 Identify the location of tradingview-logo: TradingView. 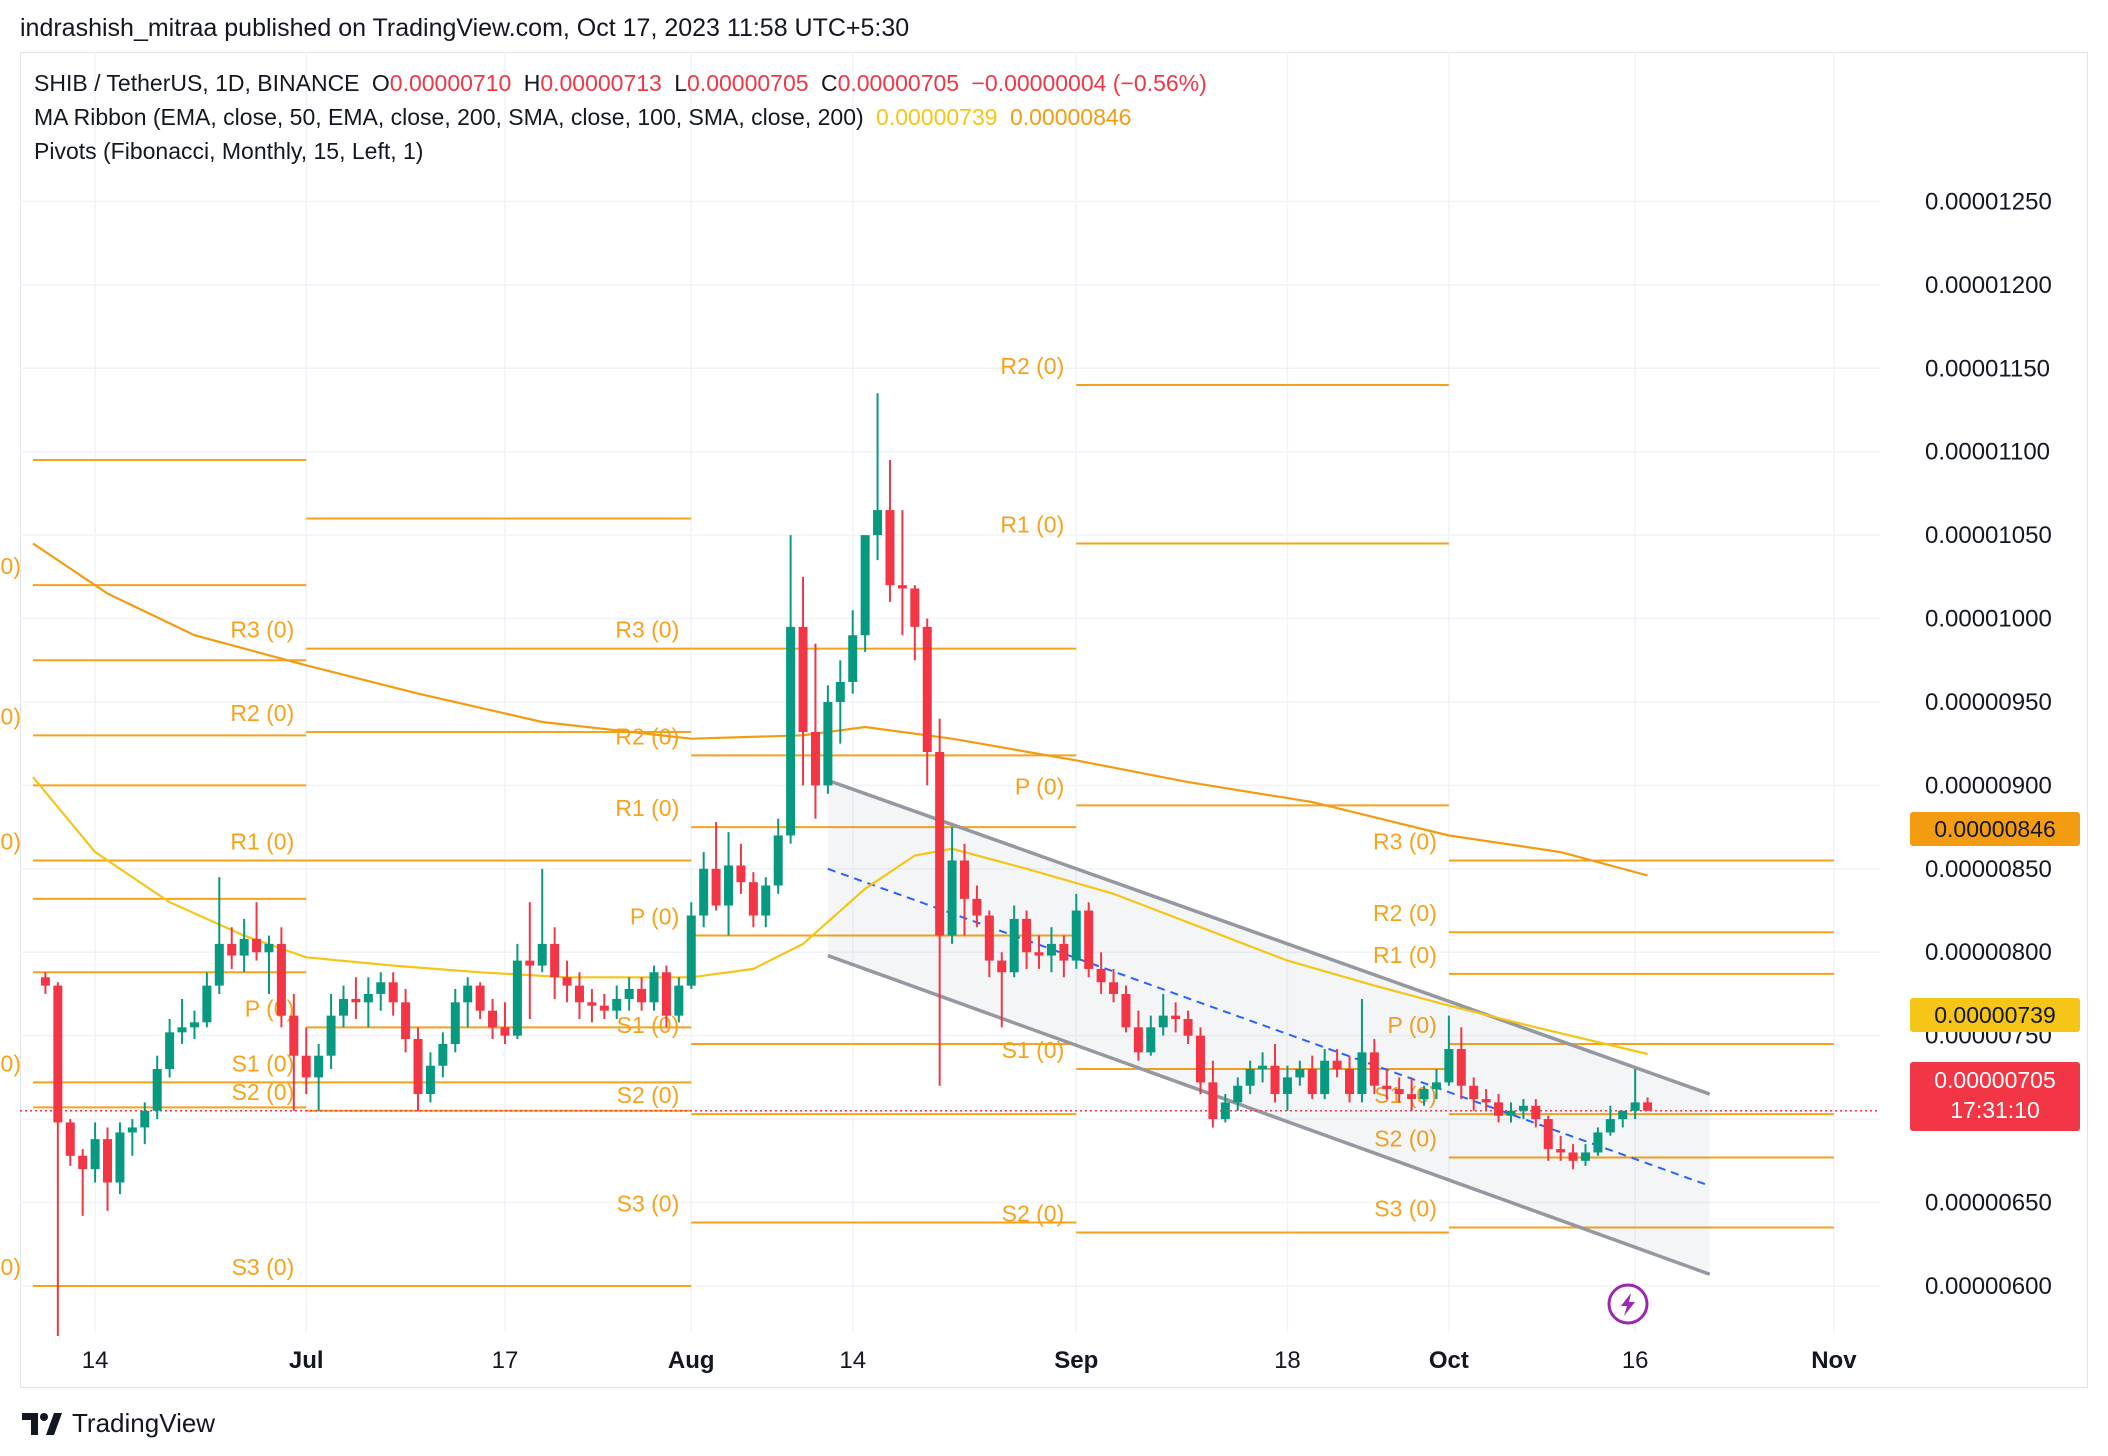
(118, 1423).